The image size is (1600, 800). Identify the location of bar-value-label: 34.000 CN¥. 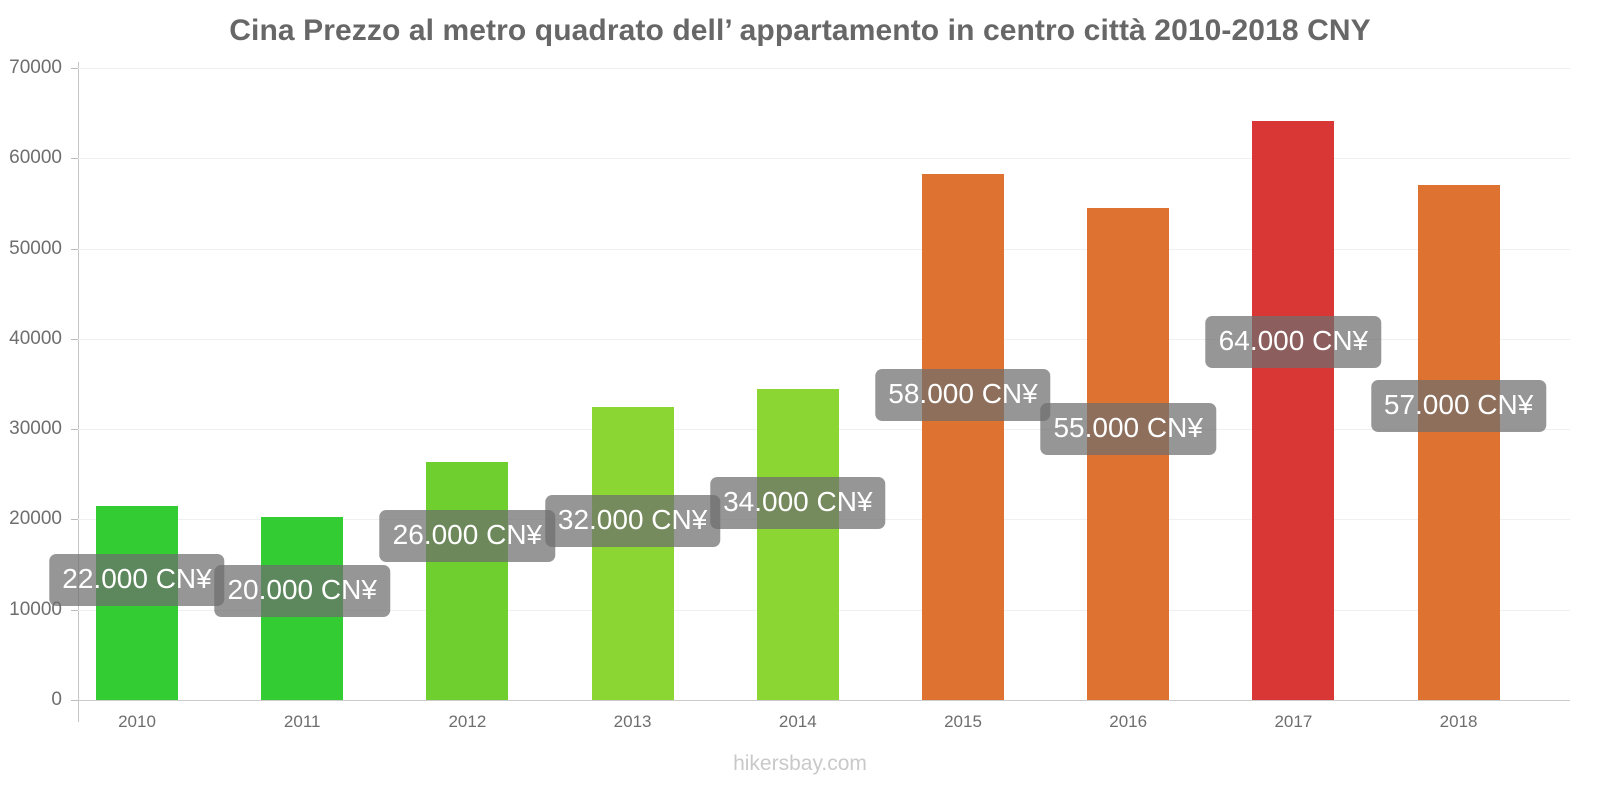
(798, 503).